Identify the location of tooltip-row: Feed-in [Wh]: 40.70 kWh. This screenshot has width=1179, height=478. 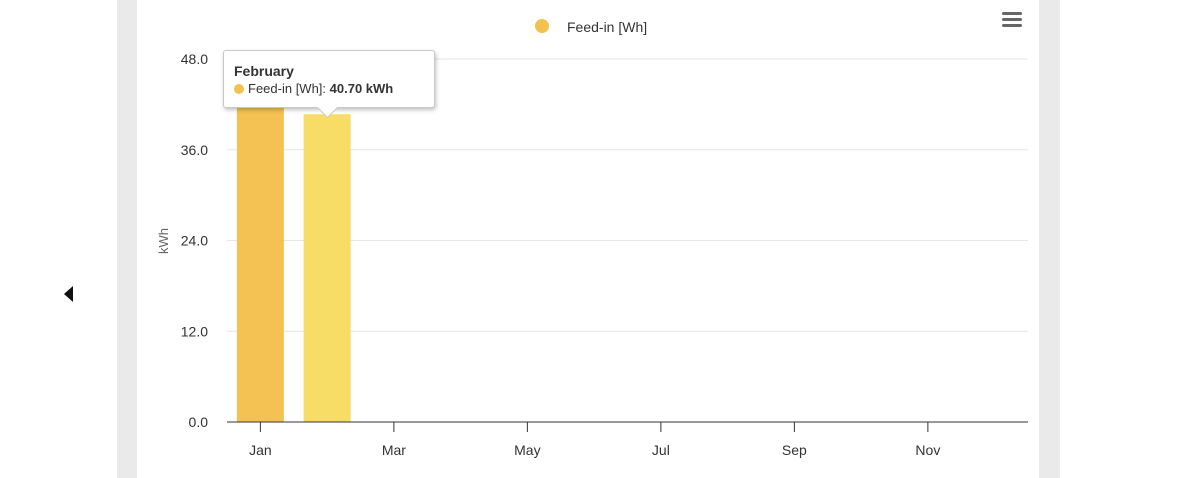
(313, 88).